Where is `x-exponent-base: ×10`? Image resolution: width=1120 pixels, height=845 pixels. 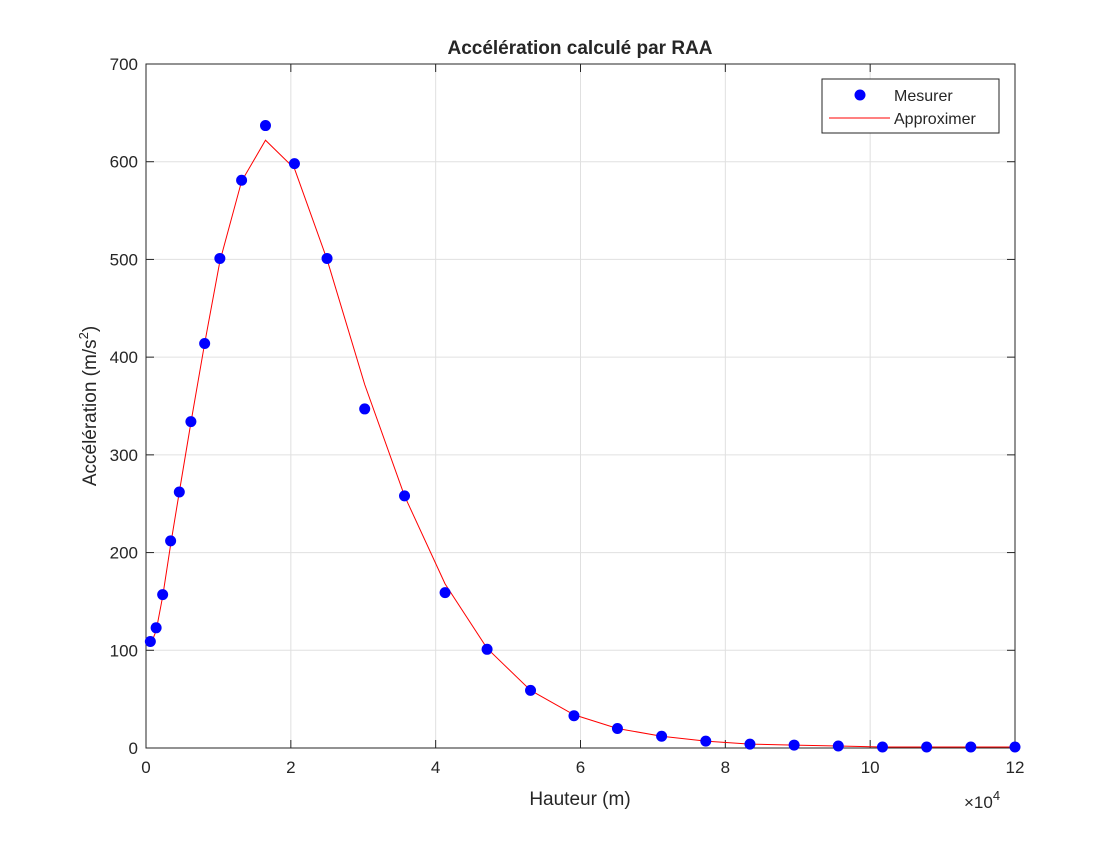 x-exponent-base: ×10 is located at coordinates (978, 802).